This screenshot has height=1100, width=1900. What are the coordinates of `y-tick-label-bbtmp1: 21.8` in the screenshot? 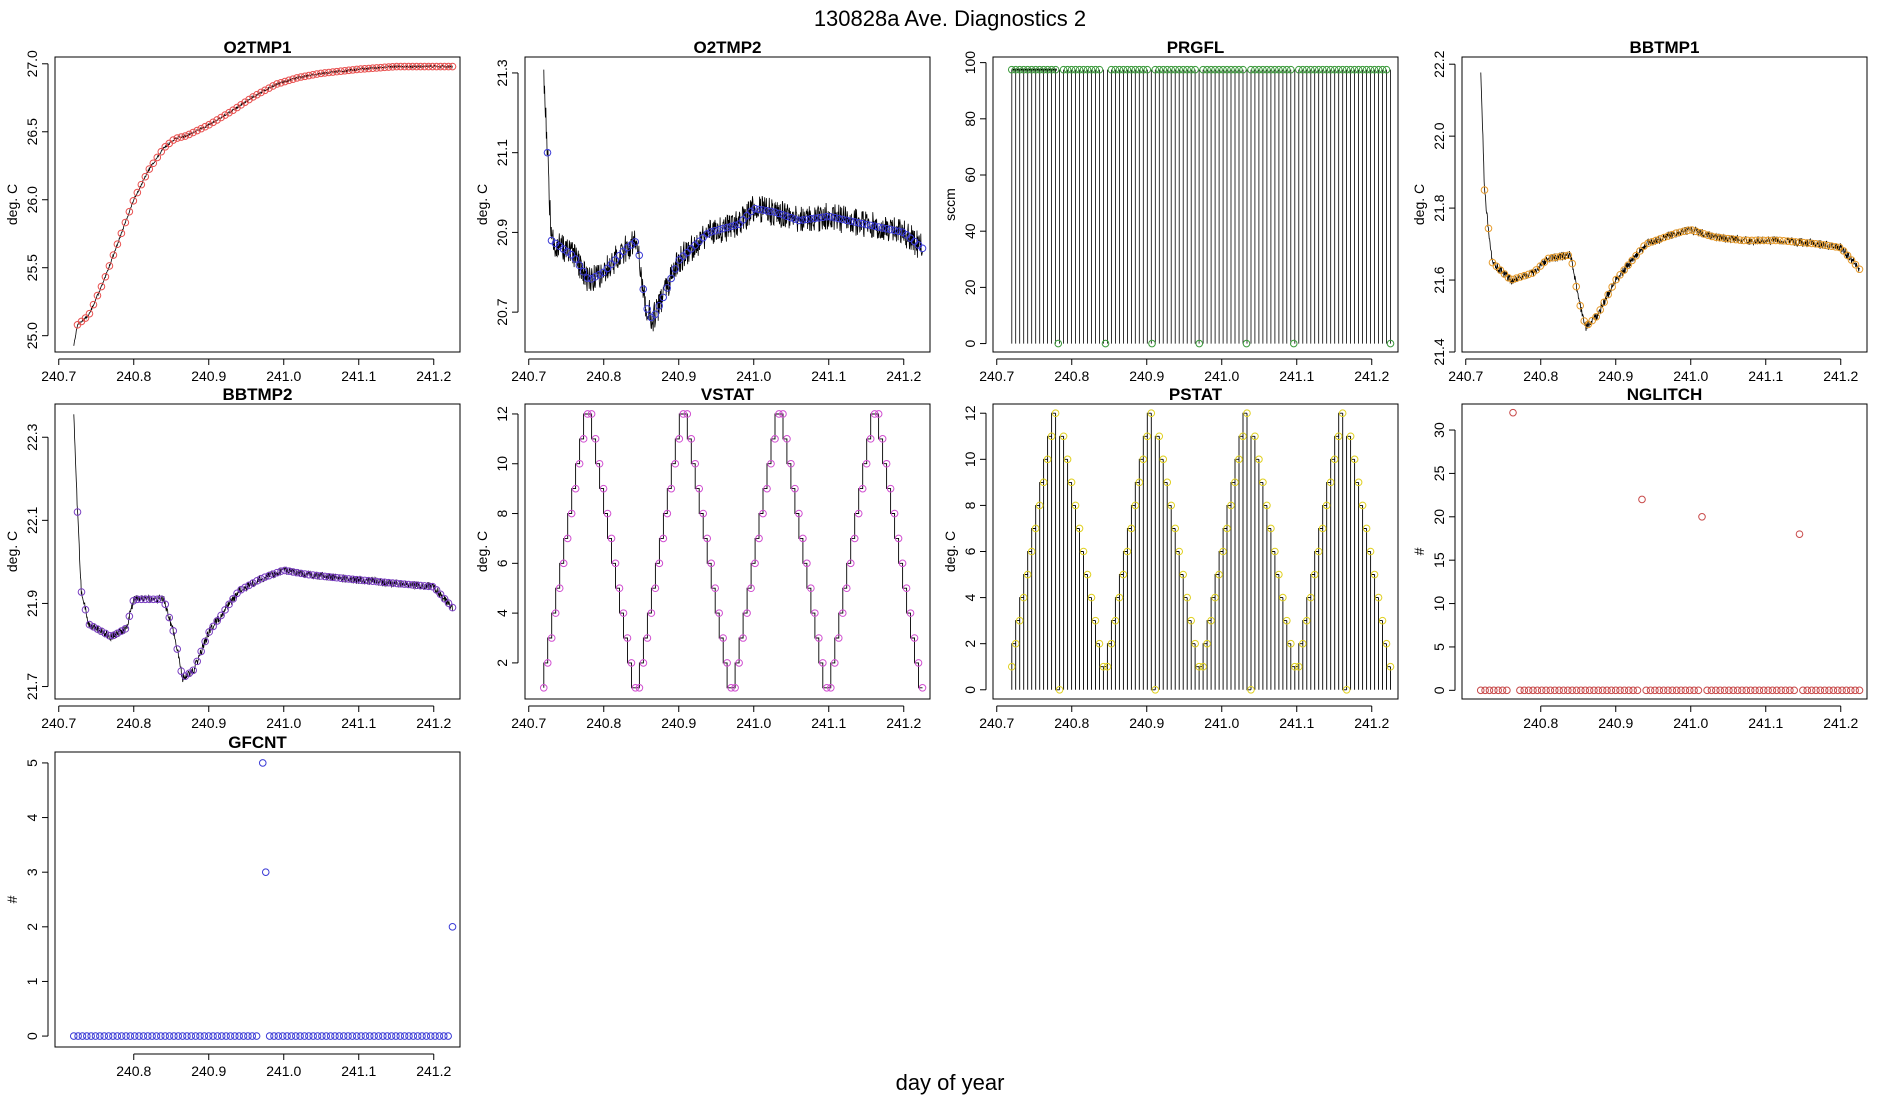 It's located at (1439, 207).